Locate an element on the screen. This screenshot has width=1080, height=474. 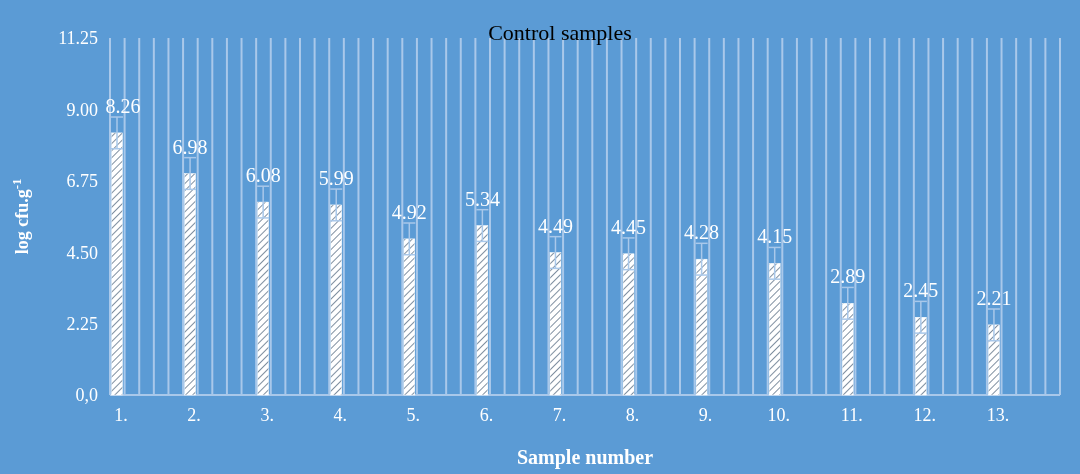
data-label: 8.26 is located at coordinates (123, 106).